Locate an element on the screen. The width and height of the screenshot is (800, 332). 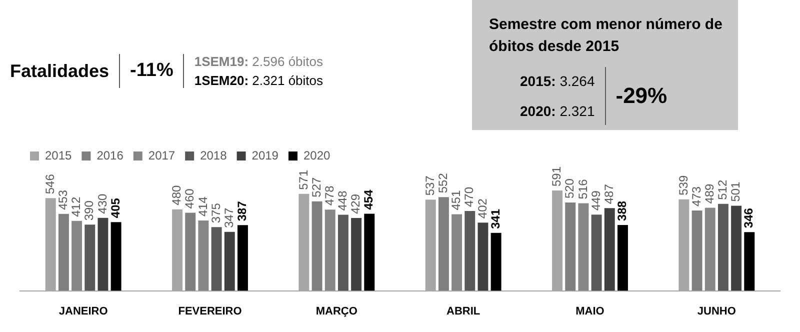
data-label: 516 is located at coordinates (583, 189).